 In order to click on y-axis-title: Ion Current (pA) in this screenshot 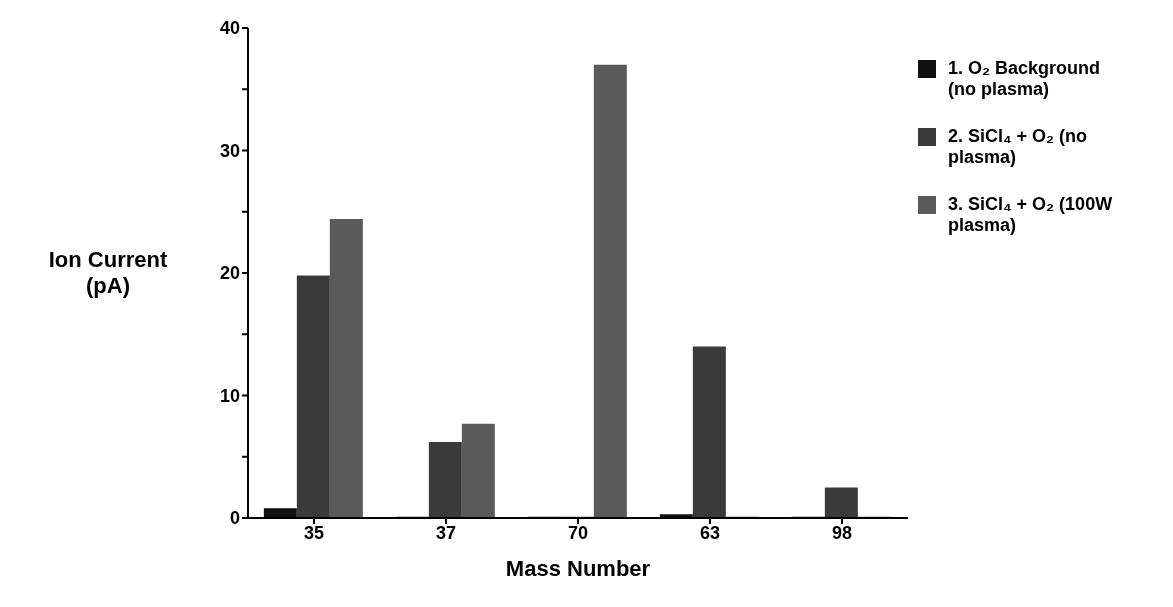, I will do `click(108, 272)`.